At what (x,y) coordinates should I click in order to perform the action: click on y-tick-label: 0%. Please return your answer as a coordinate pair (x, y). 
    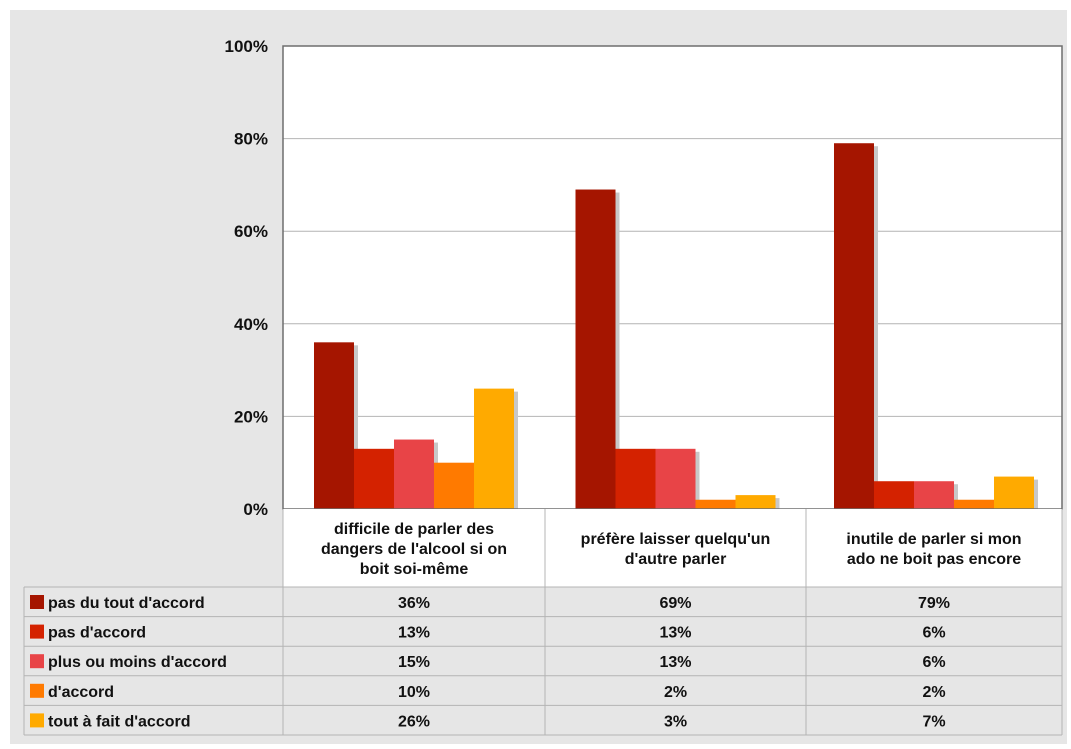
    Looking at the image, I should click on (255, 509).